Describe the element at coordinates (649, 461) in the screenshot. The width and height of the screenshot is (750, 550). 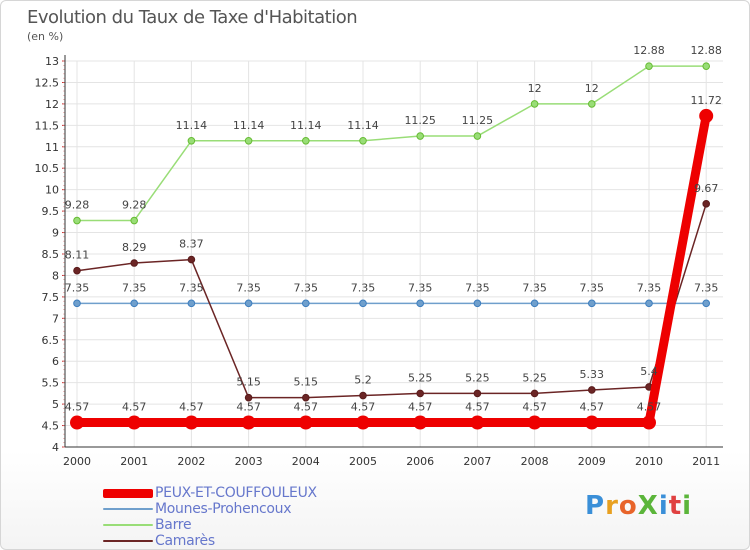
I see `x-tick-label: 2010` at that location.